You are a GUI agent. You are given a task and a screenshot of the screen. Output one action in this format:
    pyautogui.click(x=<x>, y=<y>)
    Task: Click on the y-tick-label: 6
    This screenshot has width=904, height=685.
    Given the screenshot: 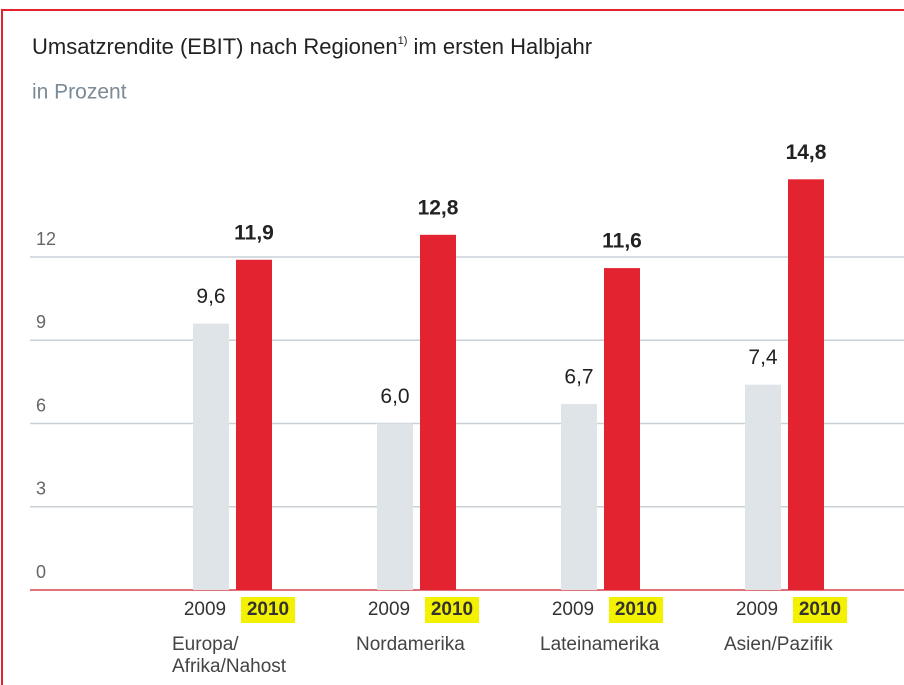 What is the action you would take?
    pyautogui.click(x=41, y=405)
    